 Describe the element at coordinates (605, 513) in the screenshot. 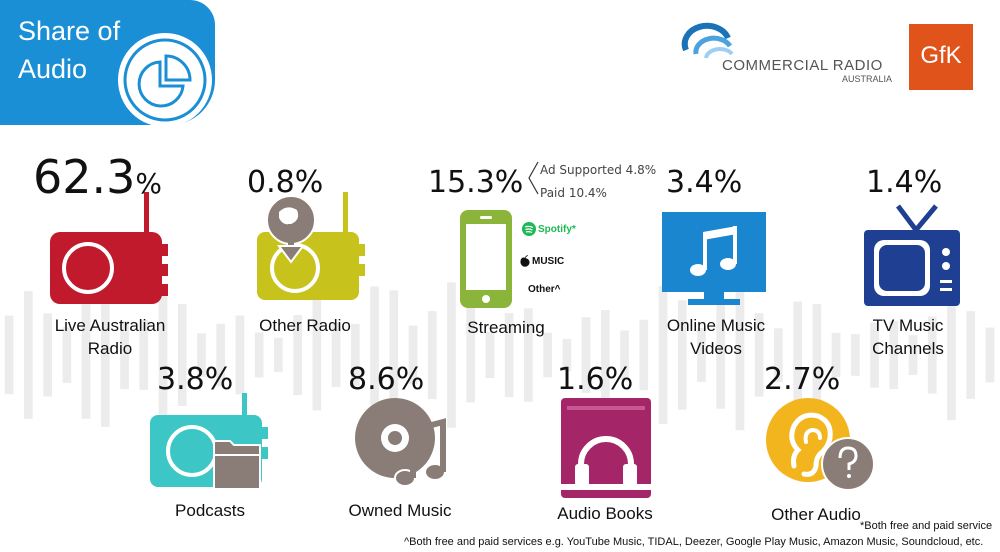

I see `audio-books-label: Audio Books` at that location.